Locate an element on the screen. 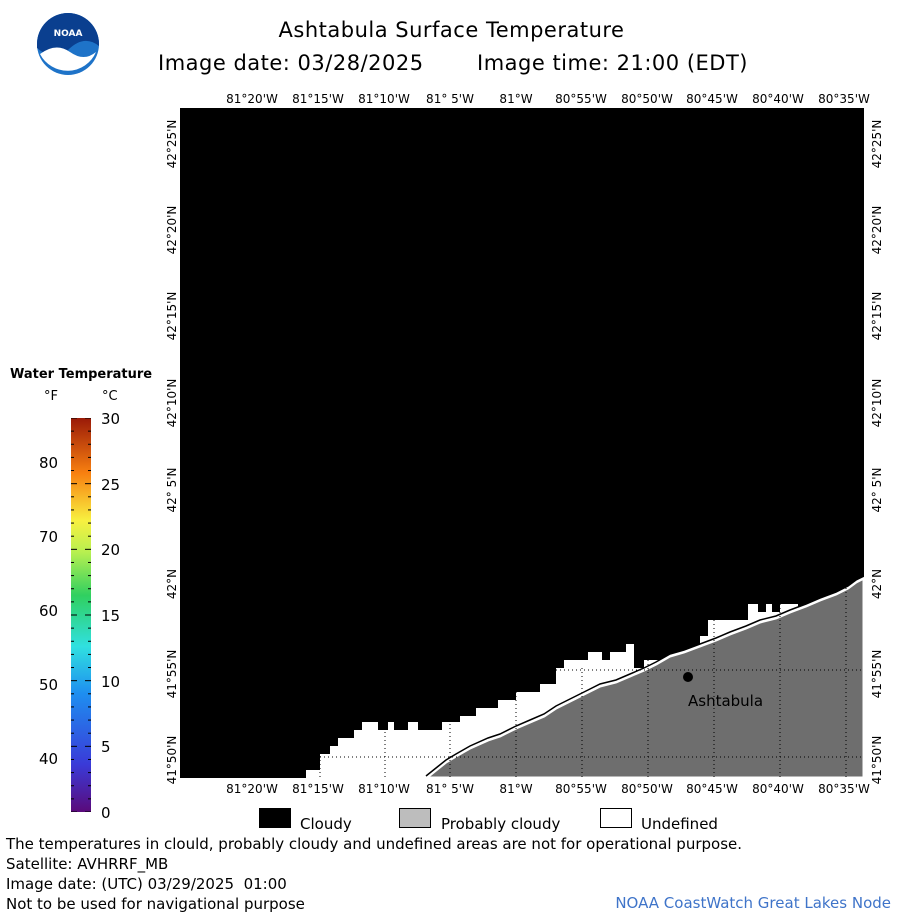 This screenshot has height=919, width=903. city-label: Ashtabula is located at coordinates (725, 701).